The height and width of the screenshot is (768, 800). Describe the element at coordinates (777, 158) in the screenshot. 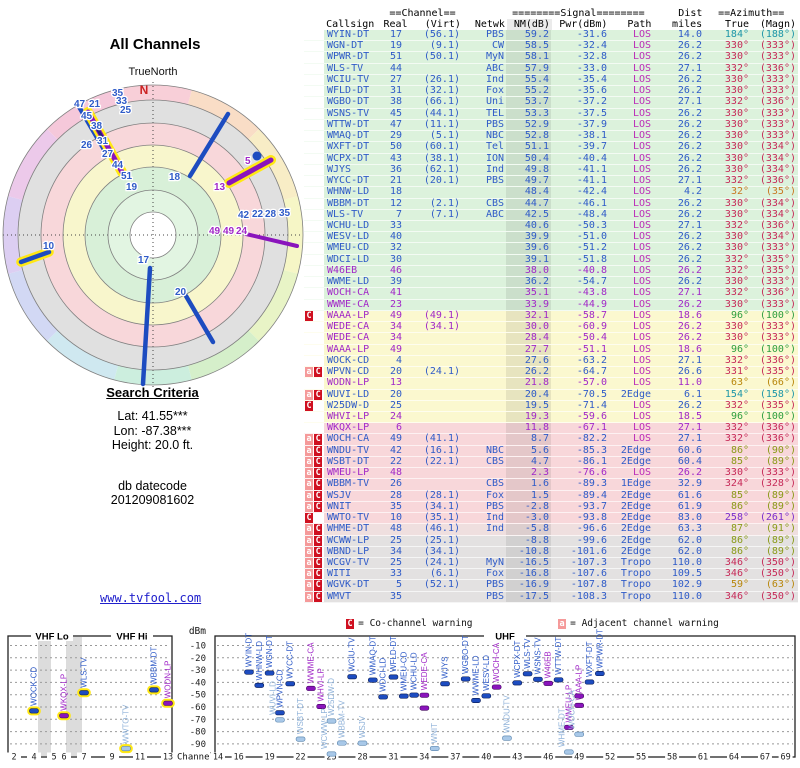

I see `cell-azimuth-magnetic: (334°)` at that location.